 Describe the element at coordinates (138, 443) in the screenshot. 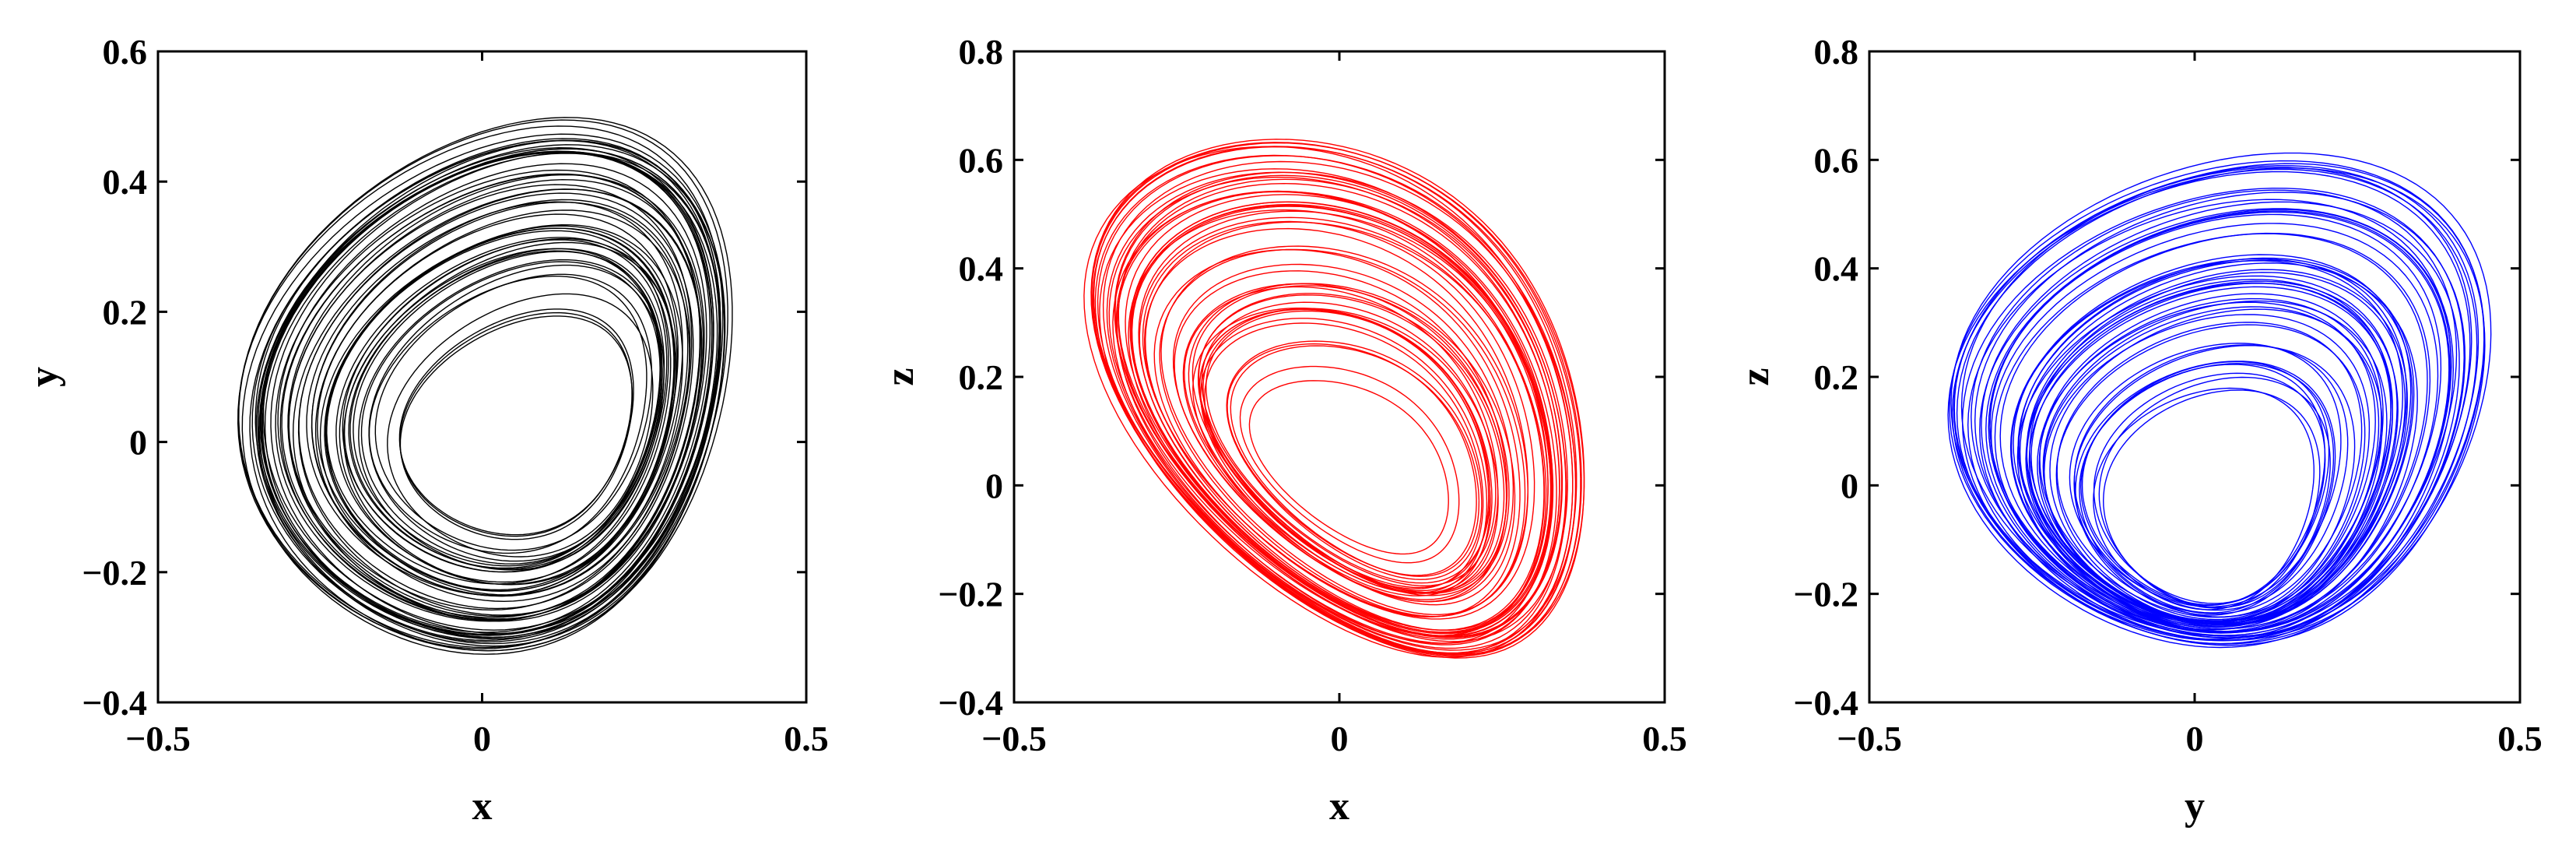

I see `y-tick-label: 0` at that location.